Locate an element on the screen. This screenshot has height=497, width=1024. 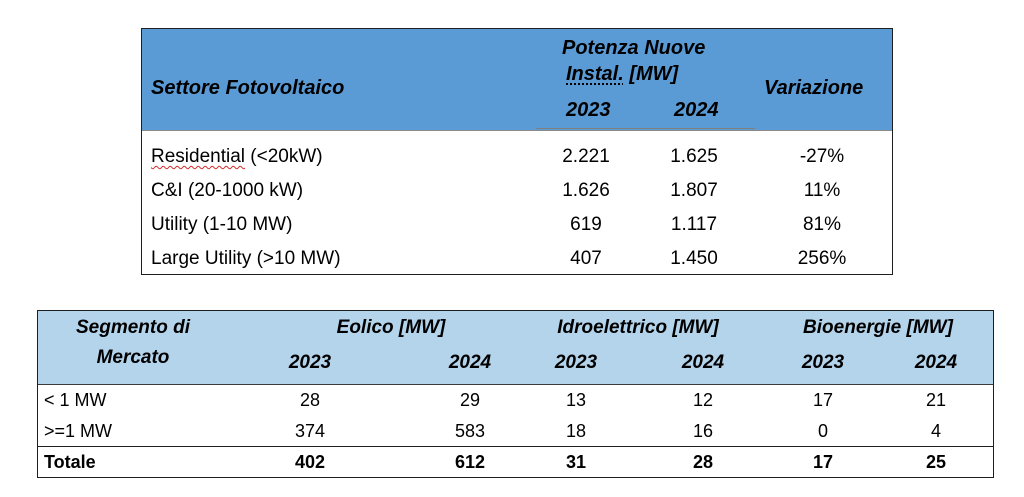
variation-value: 256% is located at coordinates (822, 258).